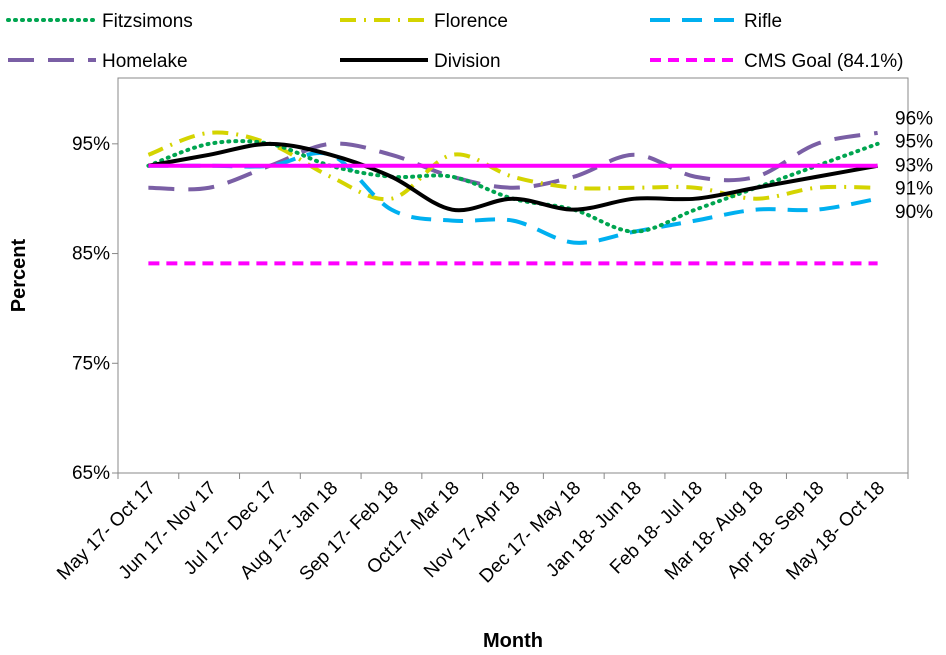 The width and height of the screenshot is (946, 655). What do you see at coordinates (147, 21) in the screenshot?
I see `legend-label: Fitzsimons` at bounding box center [147, 21].